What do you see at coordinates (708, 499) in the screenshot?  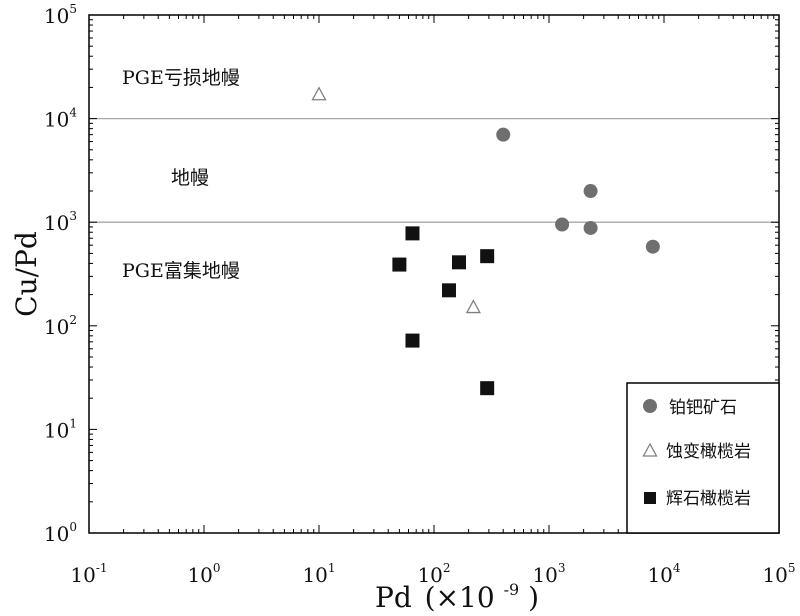 I see `legend-label-pyroxene: 辉石橄榄岩` at bounding box center [708, 499].